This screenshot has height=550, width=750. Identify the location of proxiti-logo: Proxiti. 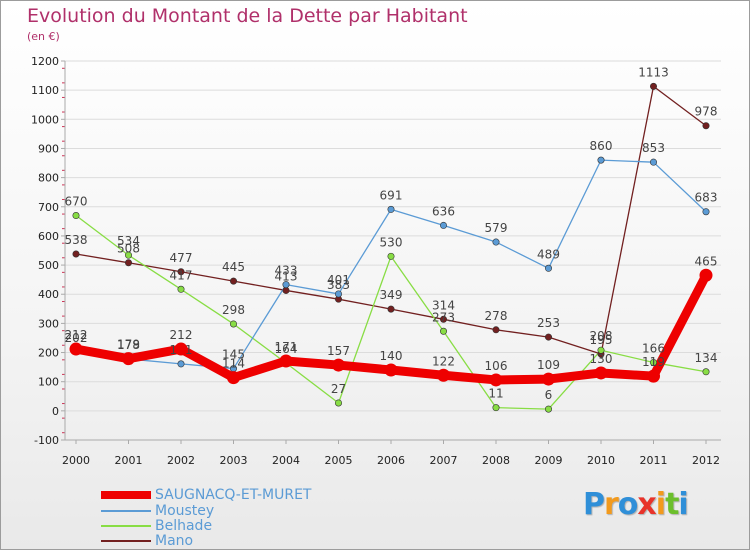
(636, 504).